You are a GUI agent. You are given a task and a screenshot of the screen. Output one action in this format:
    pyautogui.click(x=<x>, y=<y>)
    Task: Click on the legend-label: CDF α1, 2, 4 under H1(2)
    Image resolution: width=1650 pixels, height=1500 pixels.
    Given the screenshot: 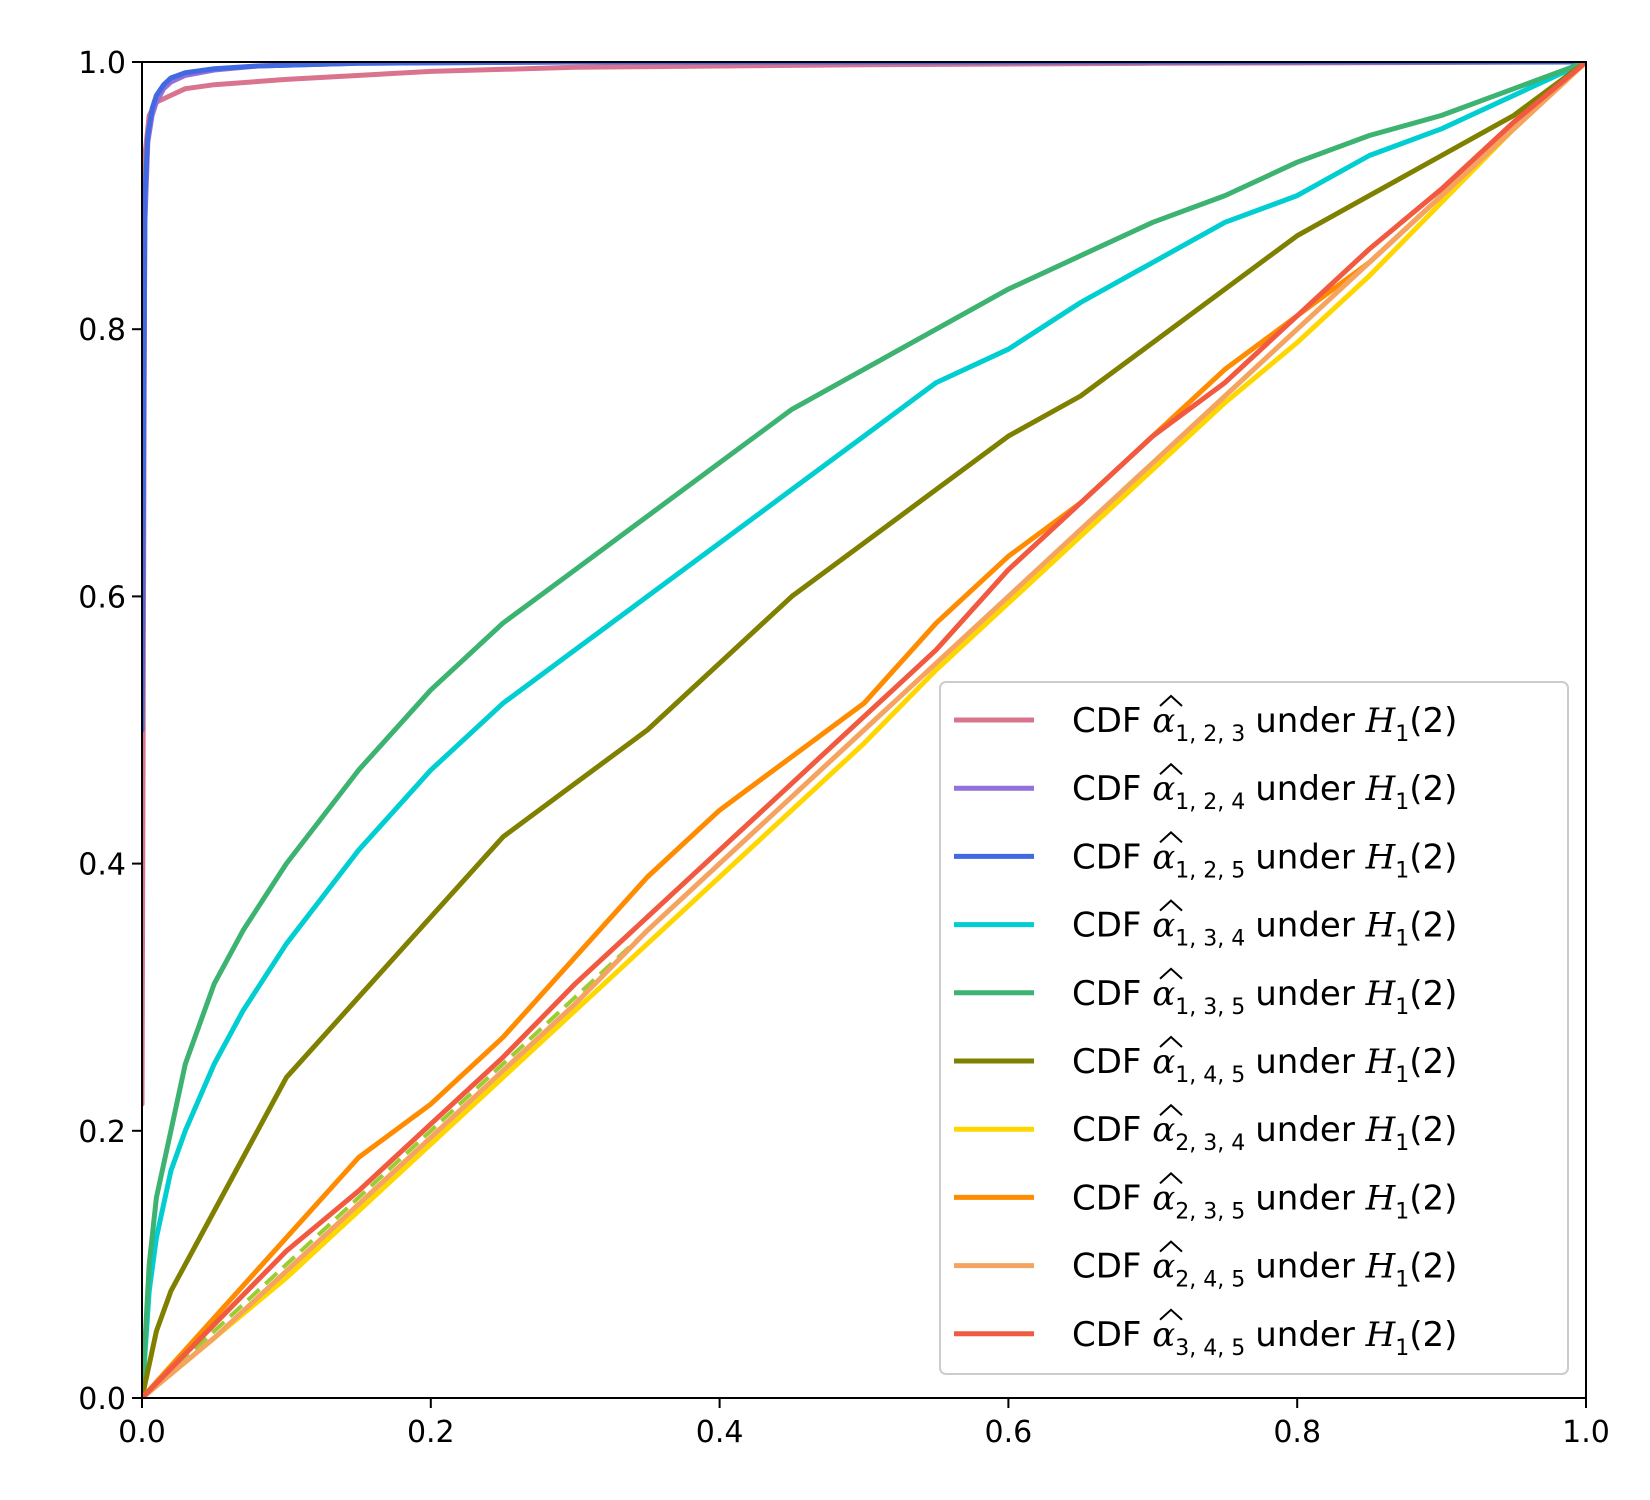 What is the action you would take?
    pyautogui.click(x=1264, y=792)
    